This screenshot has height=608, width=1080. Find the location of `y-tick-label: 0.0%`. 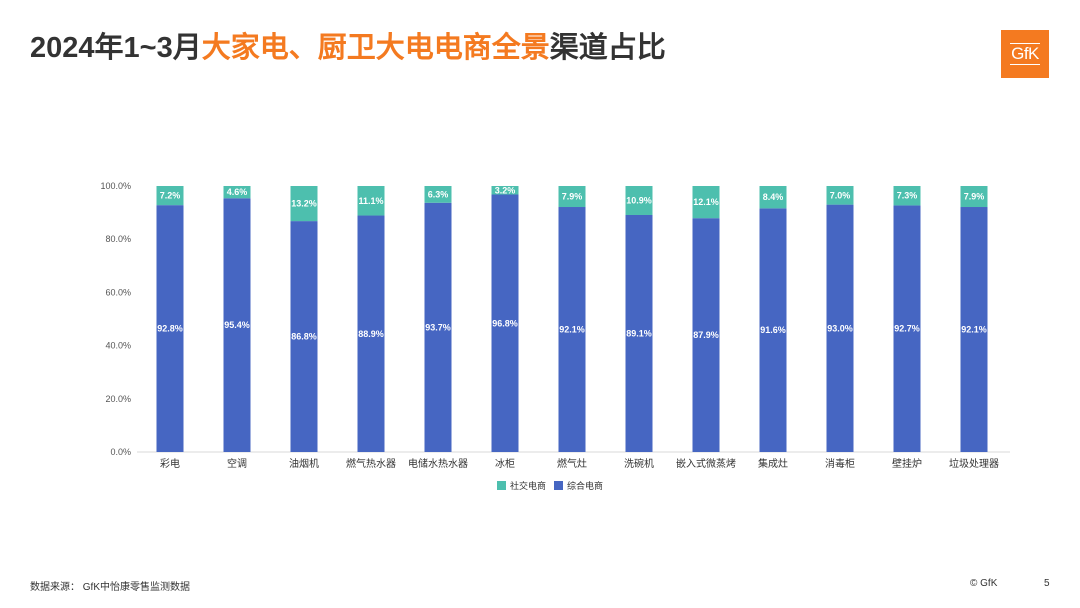

y-tick-label: 0.0% is located at coordinates (120, 452).